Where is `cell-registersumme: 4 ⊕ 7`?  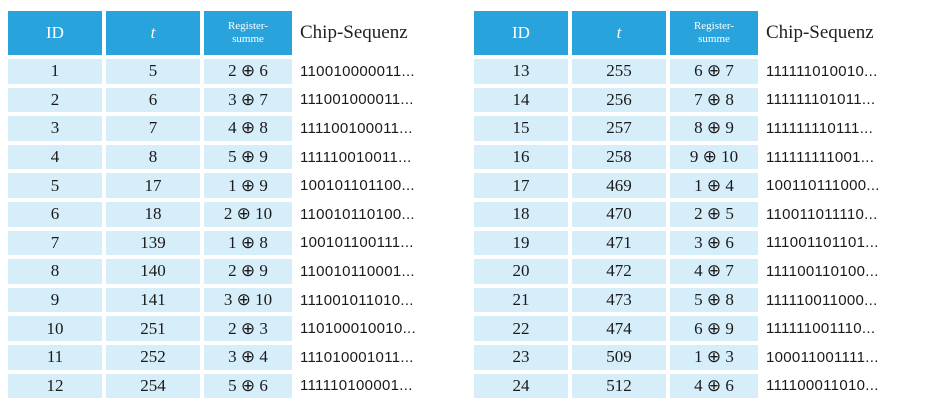 cell-registersumme: 4 ⊕ 7 is located at coordinates (714, 271).